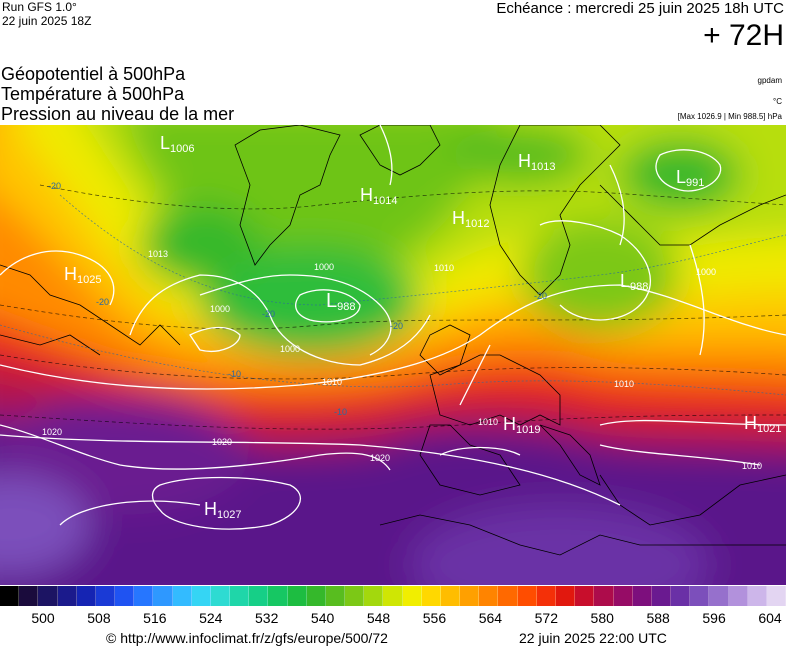 This screenshot has height=648, width=786. I want to click on model-run: Run GFS 1.0°, so click(39, 7).